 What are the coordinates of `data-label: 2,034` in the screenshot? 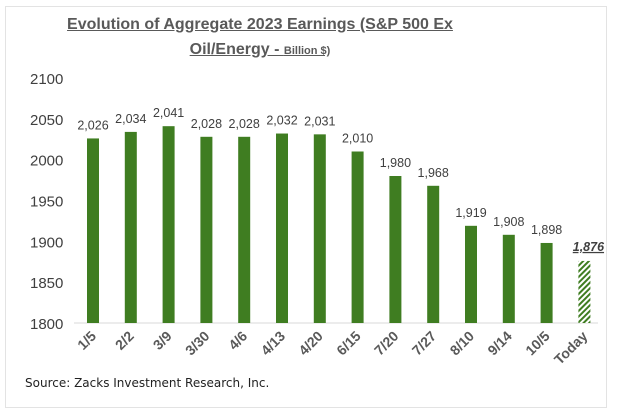 It's located at (130, 119).